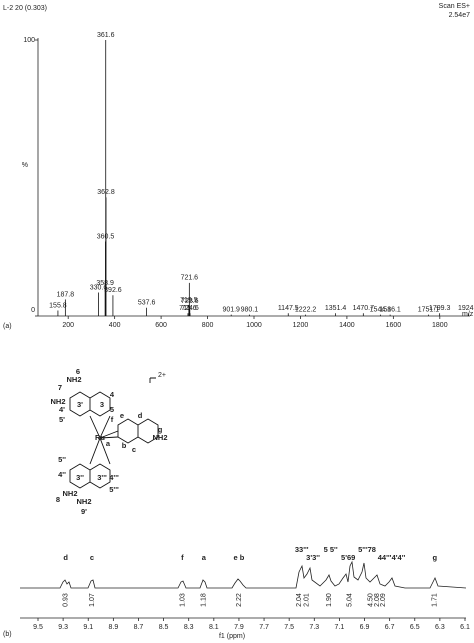  Describe the element at coordinates (371, 600) in the screenshot. I see `integral: 4.50` at that location.